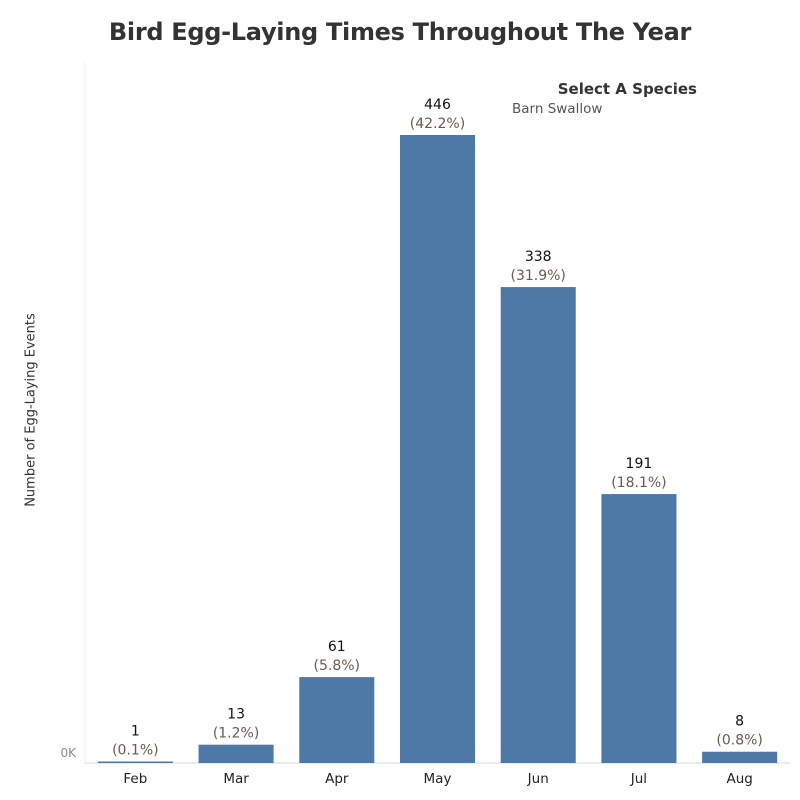 The height and width of the screenshot is (800, 800). I want to click on bar-apr, so click(337, 720).